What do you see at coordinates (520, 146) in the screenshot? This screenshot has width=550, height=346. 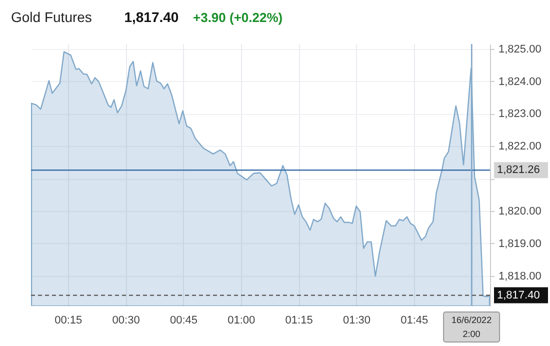 I see `y-tick-label: 1,822.00` at bounding box center [520, 146].